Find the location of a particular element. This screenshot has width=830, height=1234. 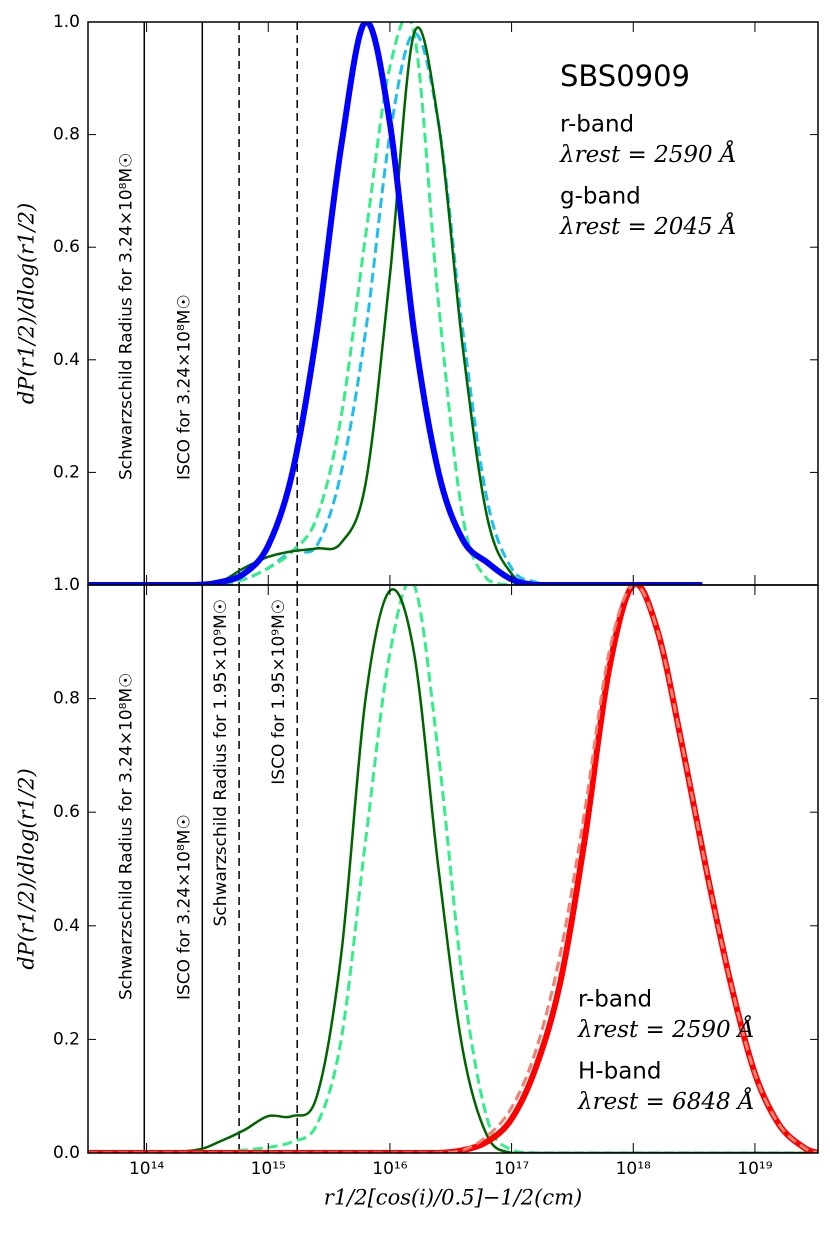

reference-label: ISCO for 1.95×10⁹M☉ is located at coordinates (279, 692).